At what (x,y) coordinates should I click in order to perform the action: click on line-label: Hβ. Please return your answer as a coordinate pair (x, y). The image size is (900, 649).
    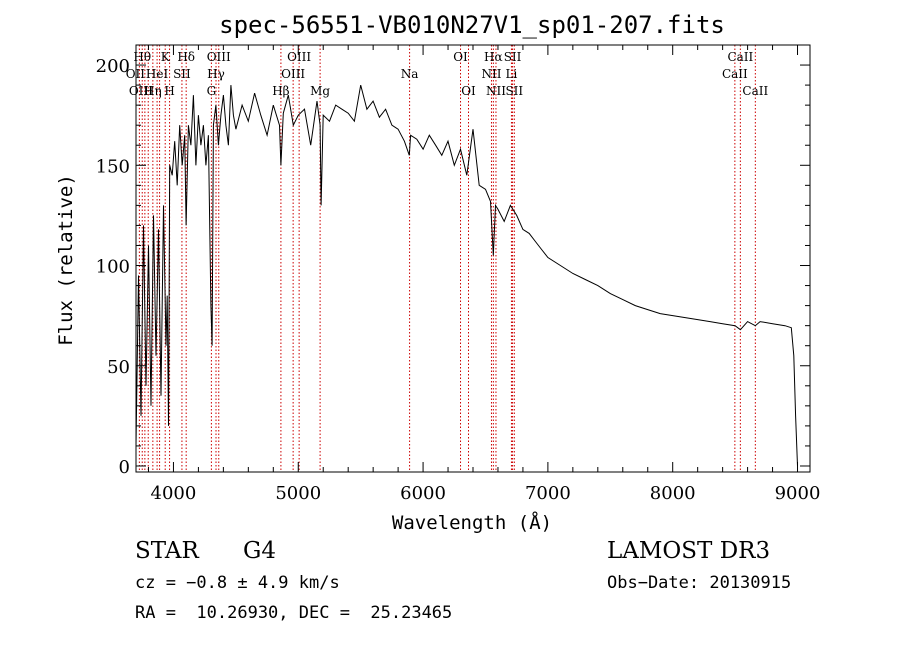
    Looking at the image, I should click on (280, 91).